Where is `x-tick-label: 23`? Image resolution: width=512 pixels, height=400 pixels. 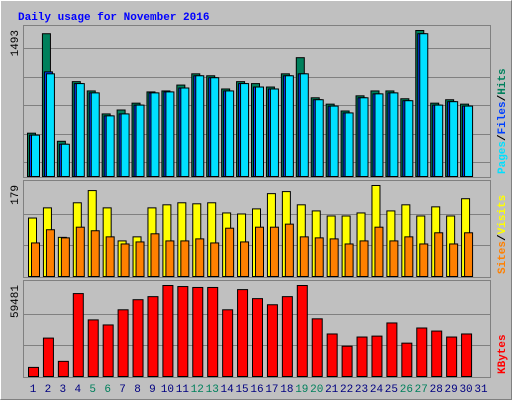 x-tick-label: 23 is located at coordinates (361, 390).